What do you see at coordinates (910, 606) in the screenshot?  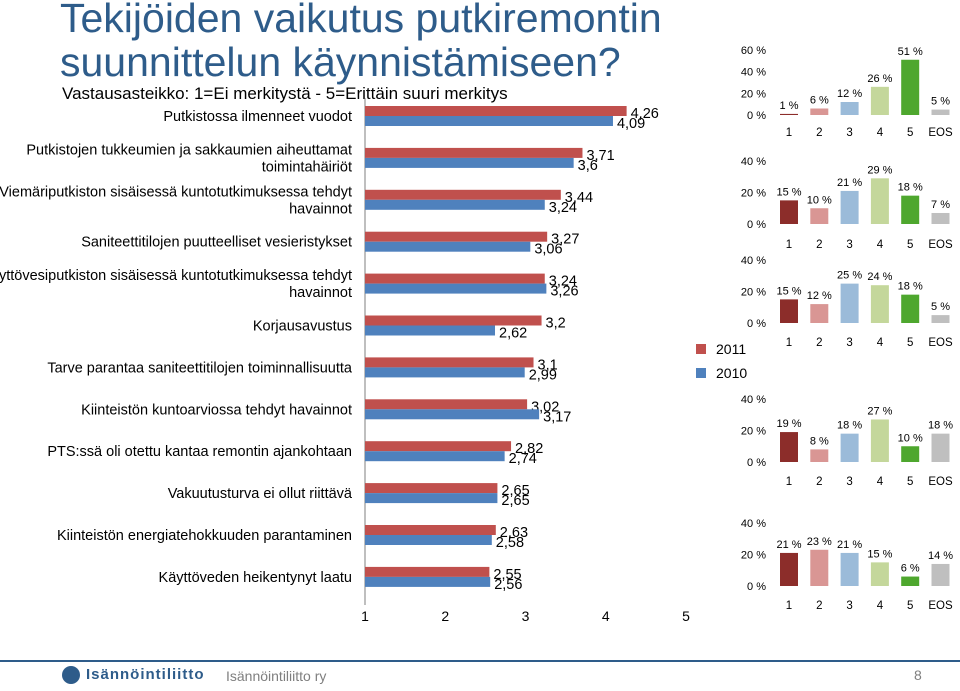 I see `x-tick-label: 5` at bounding box center [910, 606].